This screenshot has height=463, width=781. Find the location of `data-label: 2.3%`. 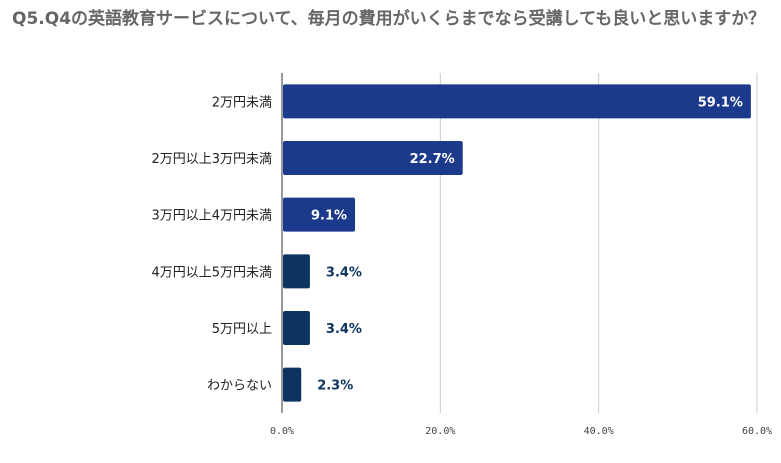

data-label: 2.3% is located at coordinates (335, 386).